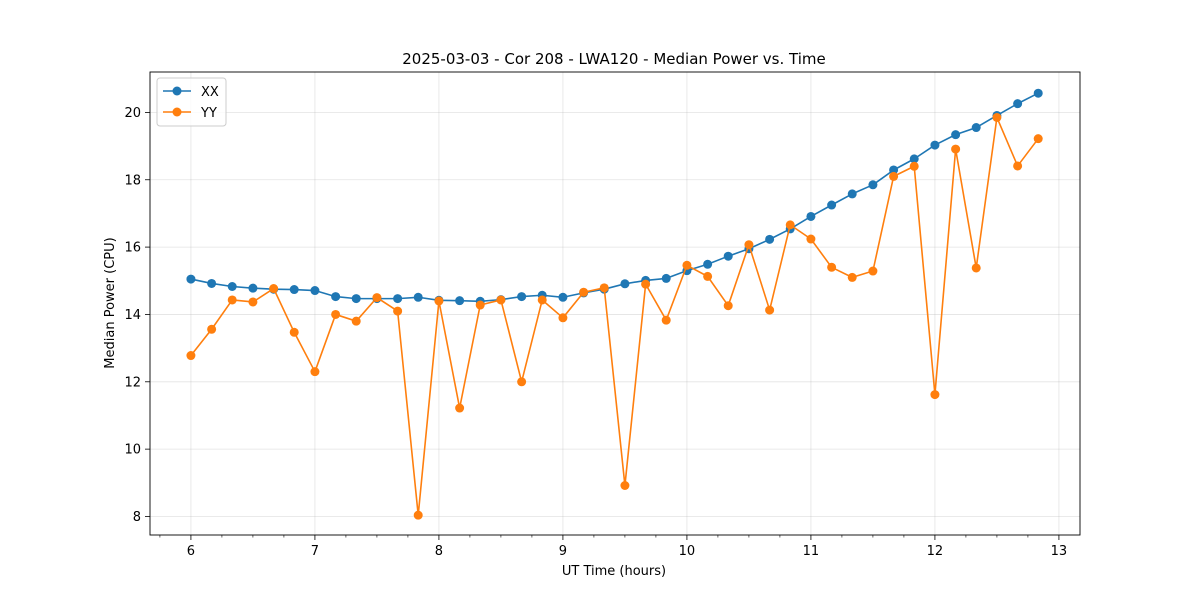 The height and width of the screenshot is (604, 1200). Describe the element at coordinates (1059, 551) in the screenshot. I see `x-tick-label: 13` at that location.